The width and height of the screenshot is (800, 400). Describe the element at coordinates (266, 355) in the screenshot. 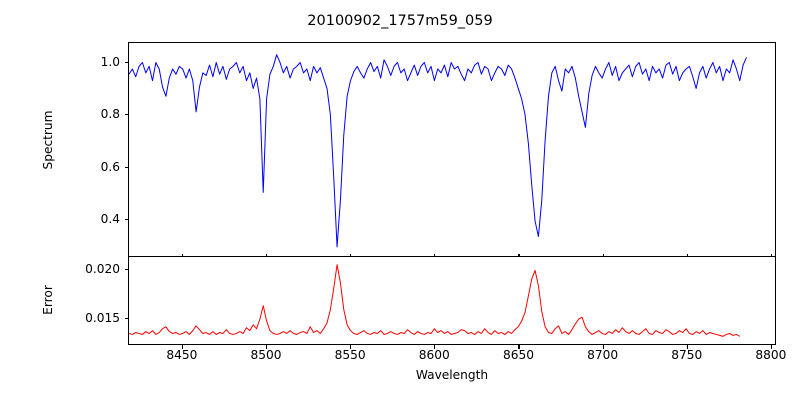

I see `x-tick-label: 8500` at that location.